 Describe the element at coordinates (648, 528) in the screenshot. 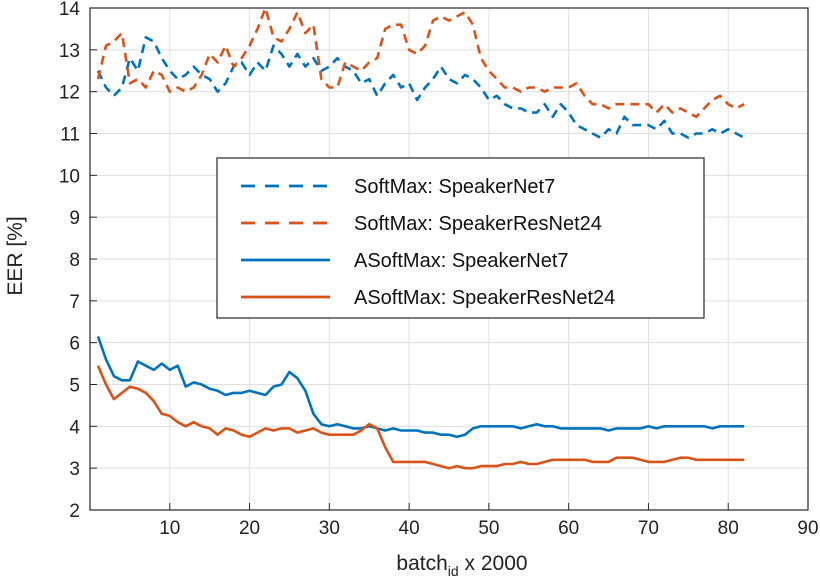

I see `x-tick-label: 70` at that location.